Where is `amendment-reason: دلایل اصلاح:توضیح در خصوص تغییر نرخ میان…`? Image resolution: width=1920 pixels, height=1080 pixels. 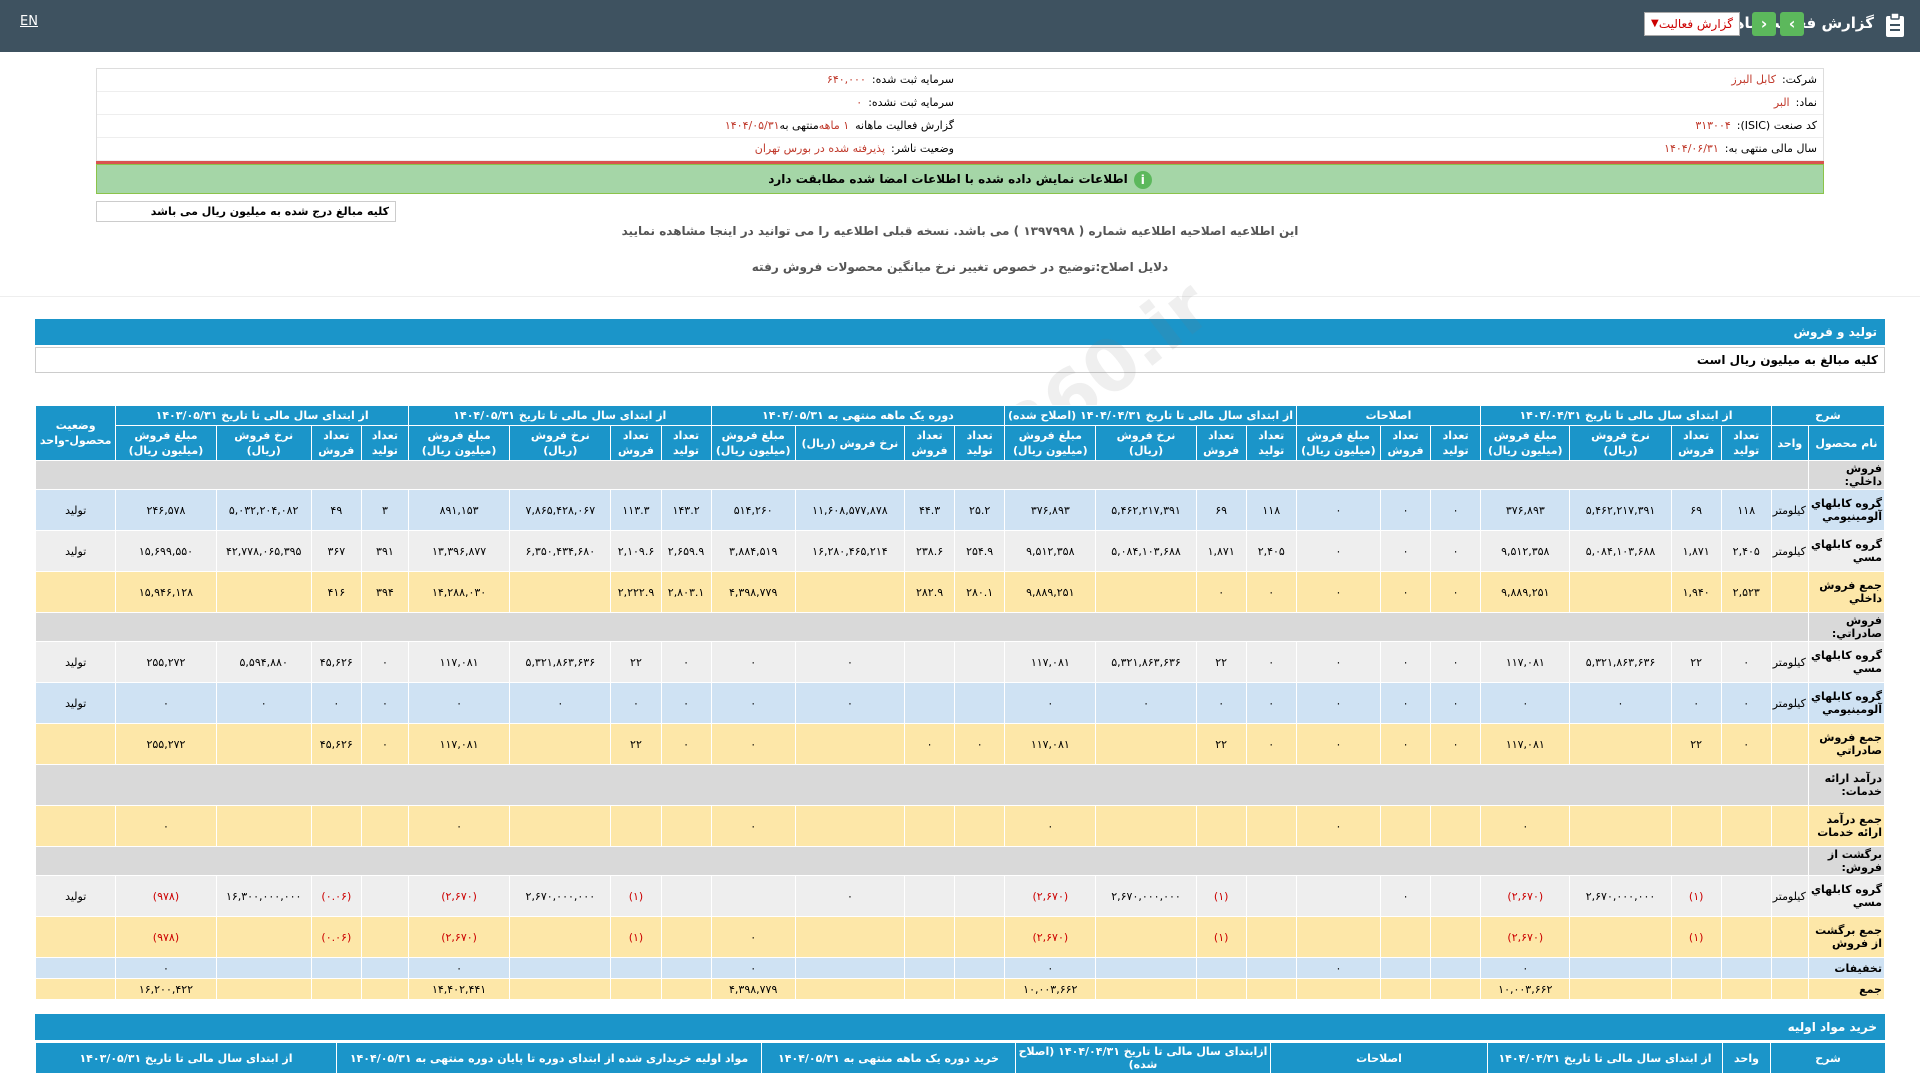 amendment-reason: دلایل اصلاح:توضیح در خصوص تغییر نرخ میان… is located at coordinates (960, 267).